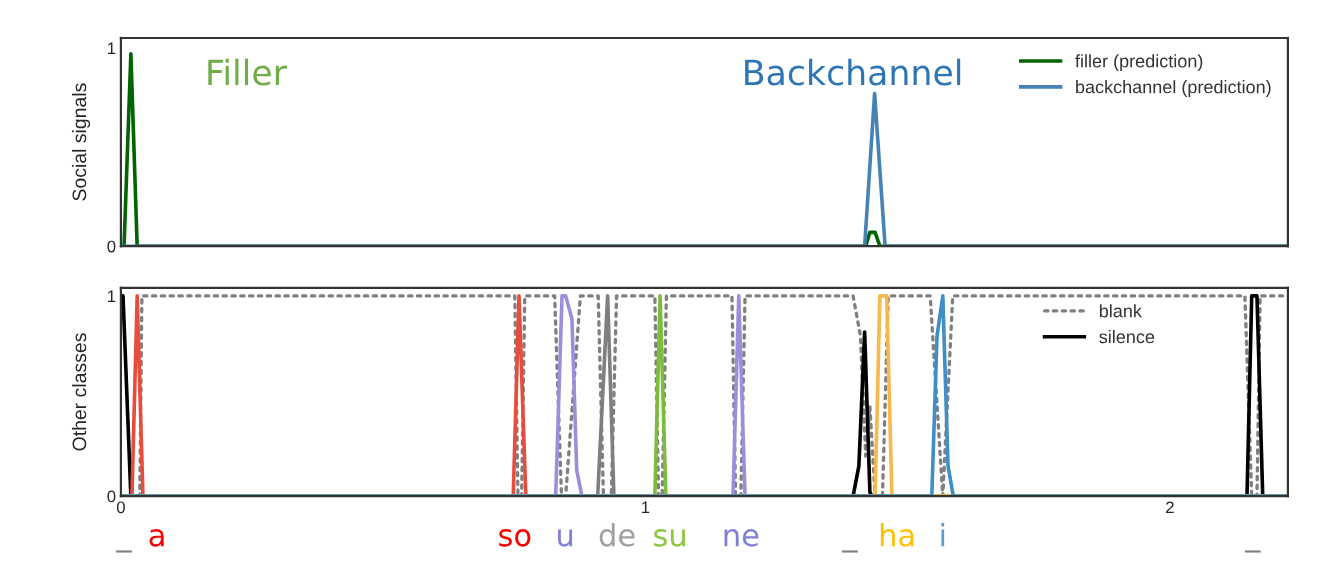 The width and height of the screenshot is (1336, 567). What do you see at coordinates (943, 534) in the screenshot?
I see `text: i` at bounding box center [943, 534].